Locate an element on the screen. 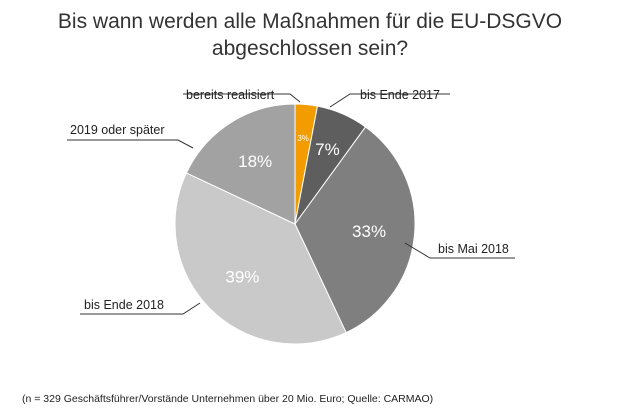  slice-category-label: bis Ende 2018 is located at coordinates (124, 305).